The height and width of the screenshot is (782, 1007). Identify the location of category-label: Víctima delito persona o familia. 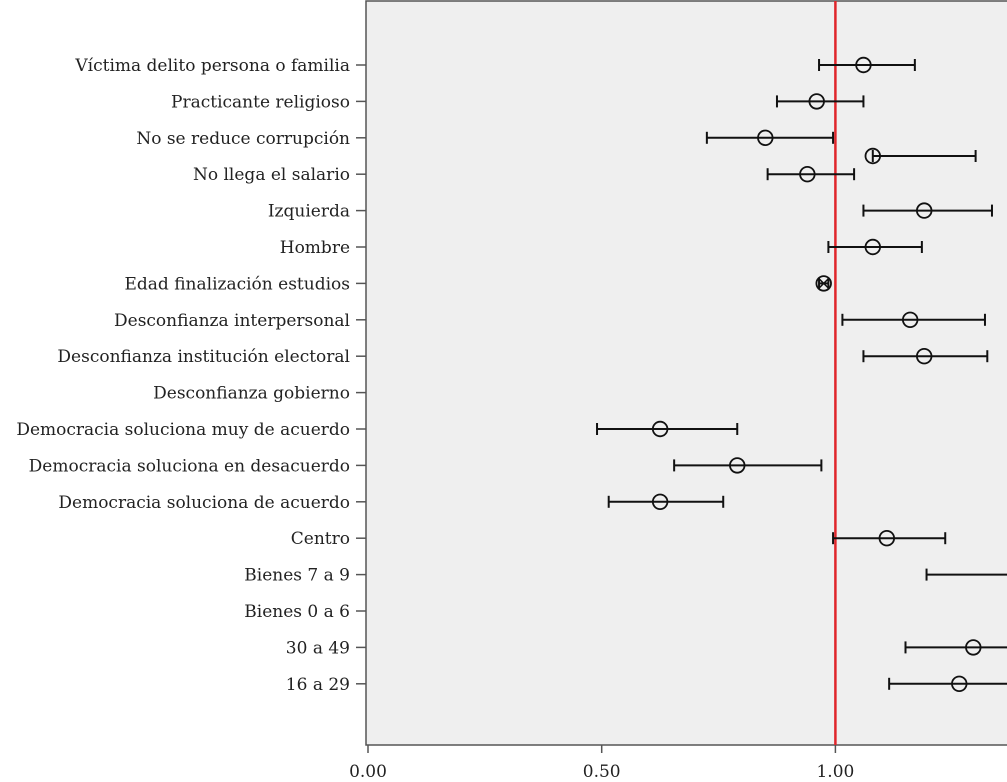
(212, 66).